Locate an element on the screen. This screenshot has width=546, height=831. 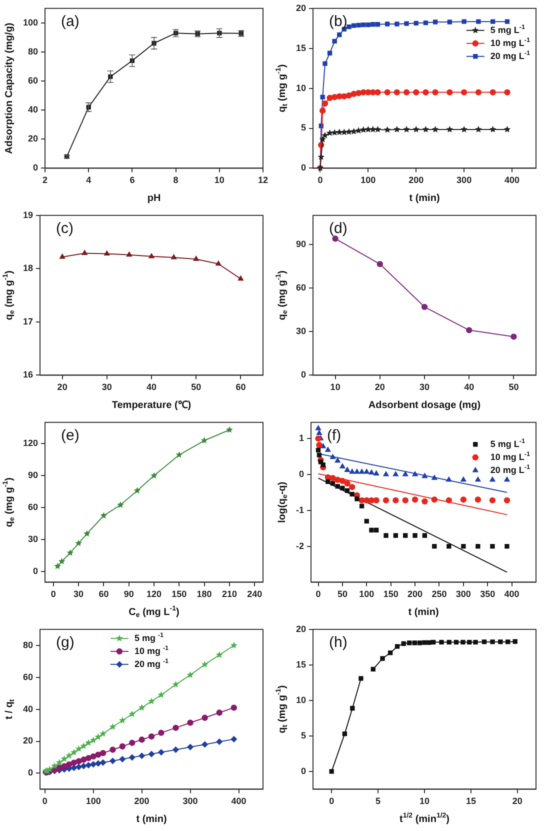
x-tick-label: 120 is located at coordinates (154, 594).